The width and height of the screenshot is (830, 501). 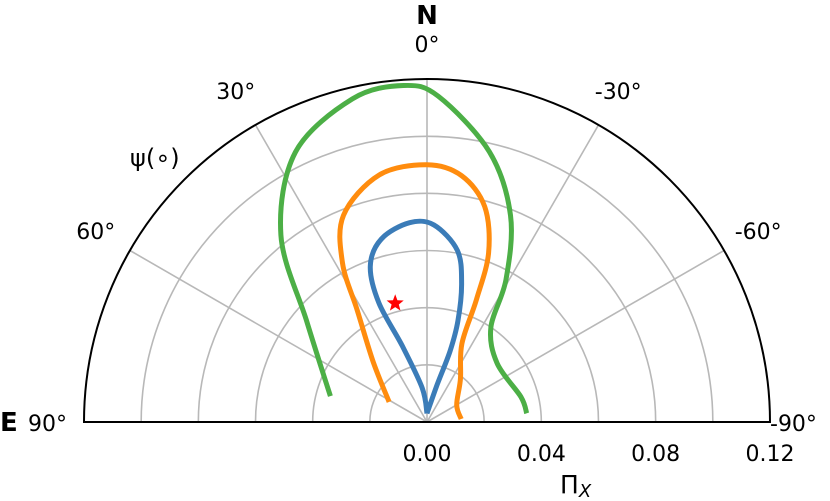 What do you see at coordinates (235, 92) in the screenshot?
I see `angle-tick-label: 30°` at bounding box center [235, 92].